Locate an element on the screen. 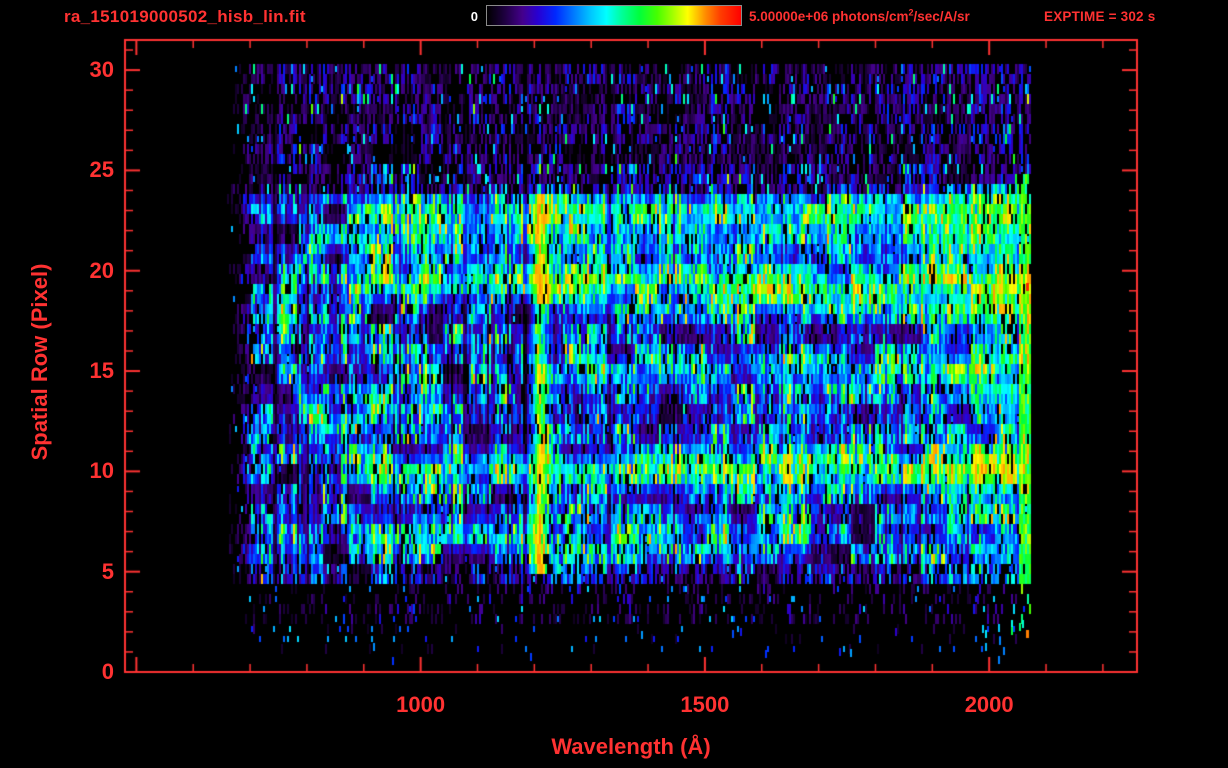 The width and height of the screenshot is (1228, 768). colorbar-max-label: 5.00000e+06 photons/cm2/sec/A/sr is located at coordinates (859, 15).